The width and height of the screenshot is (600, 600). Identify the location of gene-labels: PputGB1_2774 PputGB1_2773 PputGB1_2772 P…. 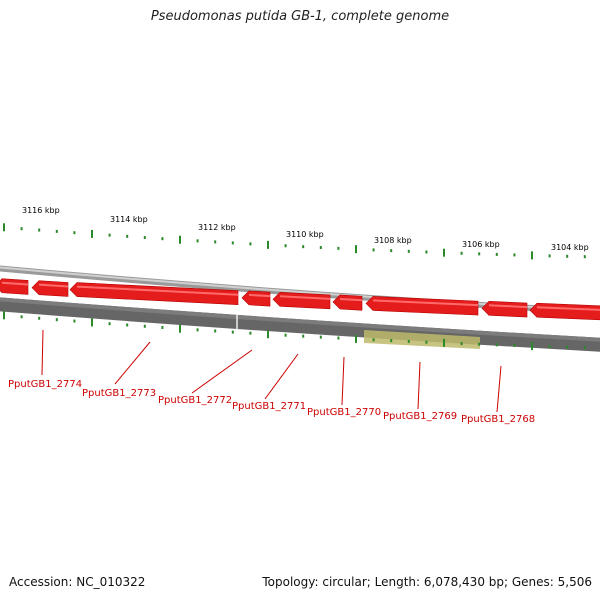
(271, 402).